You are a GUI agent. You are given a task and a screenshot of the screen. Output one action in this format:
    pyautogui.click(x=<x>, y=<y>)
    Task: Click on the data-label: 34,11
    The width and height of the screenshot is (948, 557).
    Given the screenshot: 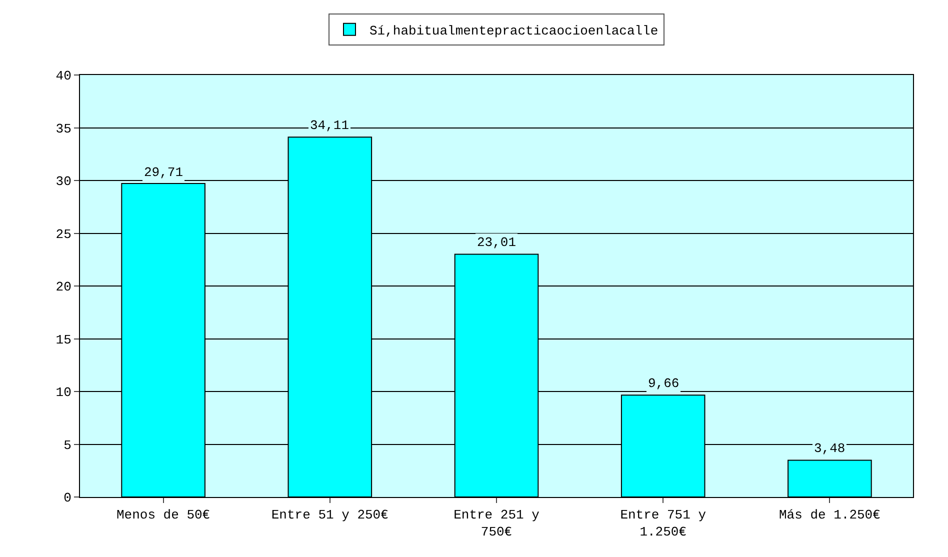 What is the action you would take?
    pyautogui.click(x=330, y=125)
    